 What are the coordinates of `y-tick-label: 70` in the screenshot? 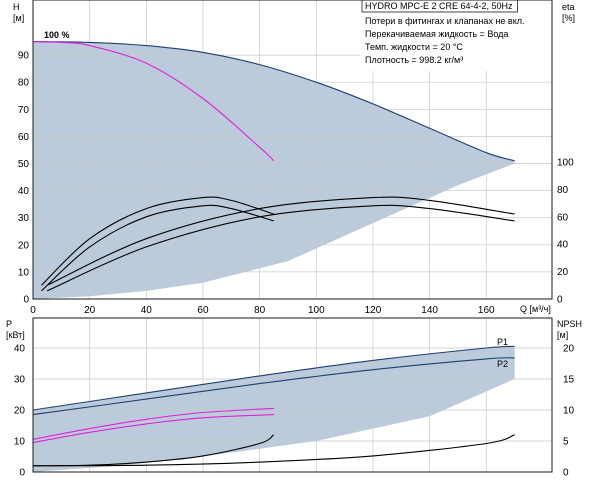 It's located at (24, 110).